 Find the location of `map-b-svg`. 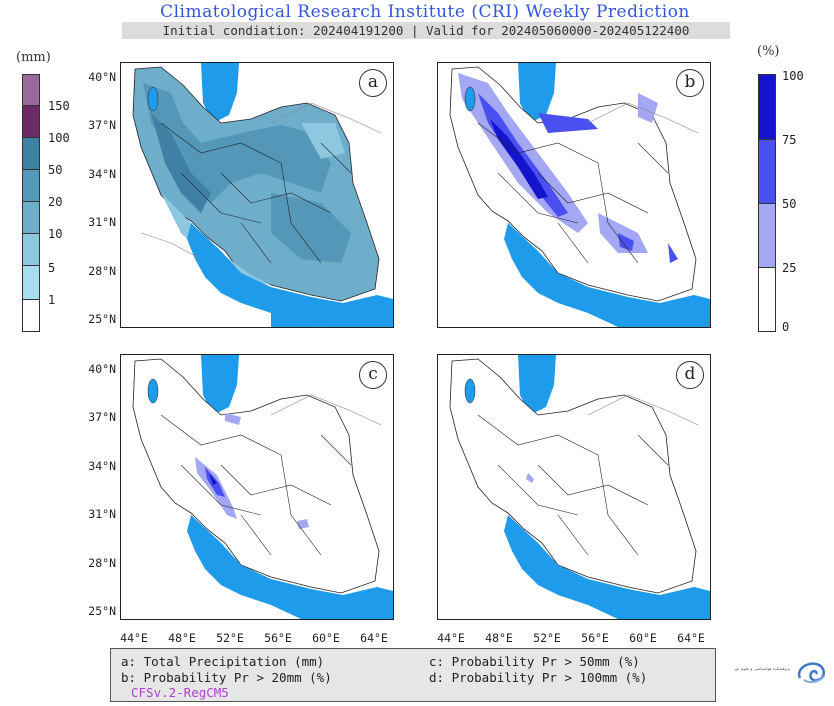

map-b-svg is located at coordinates (574, 195).